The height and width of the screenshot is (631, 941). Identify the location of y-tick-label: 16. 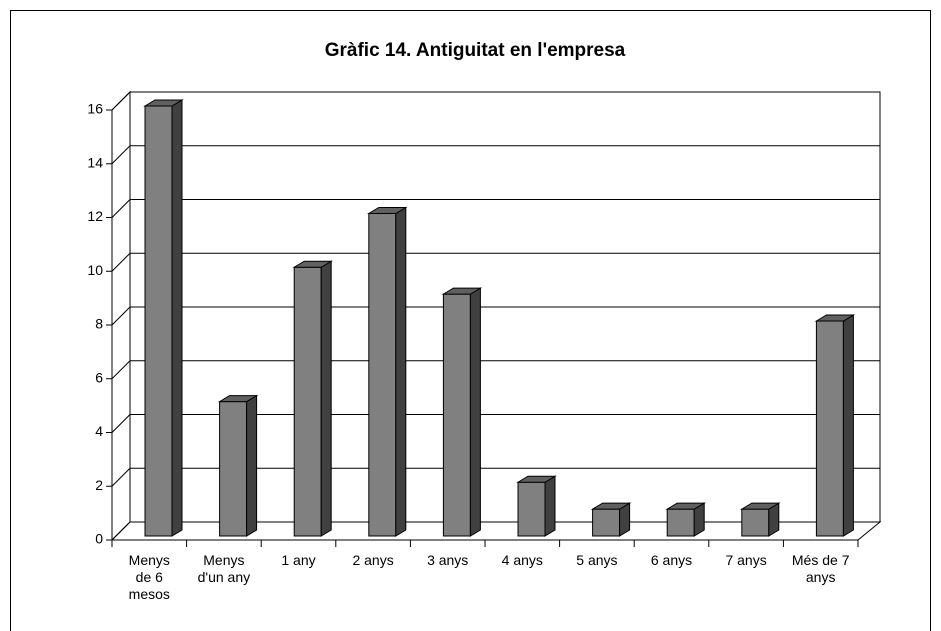
(95, 109).